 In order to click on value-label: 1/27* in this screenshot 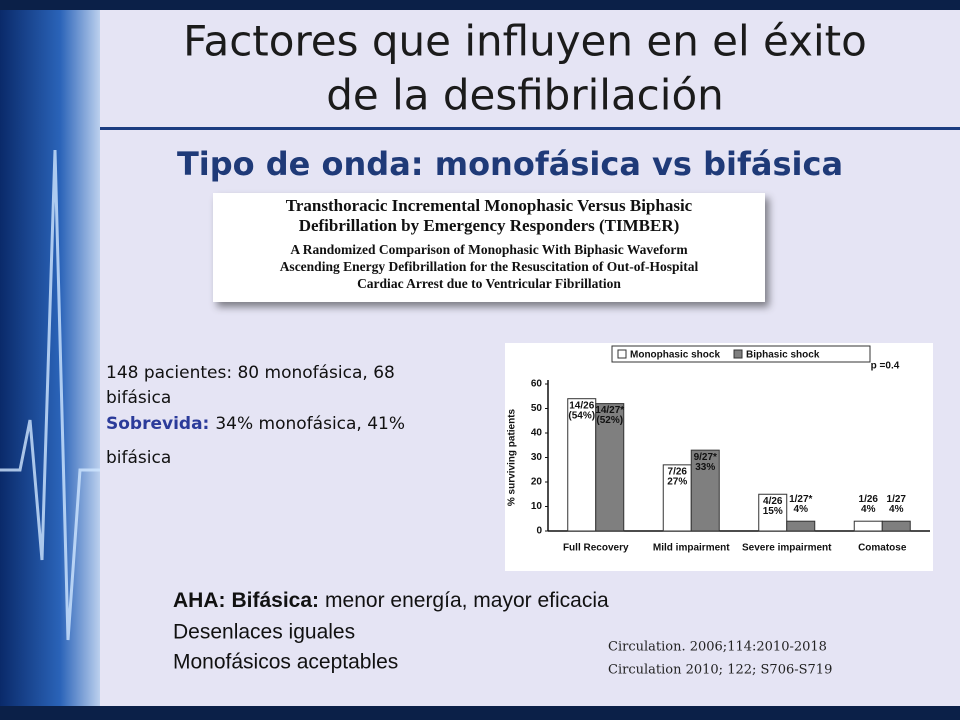, I will do `click(800, 499)`.